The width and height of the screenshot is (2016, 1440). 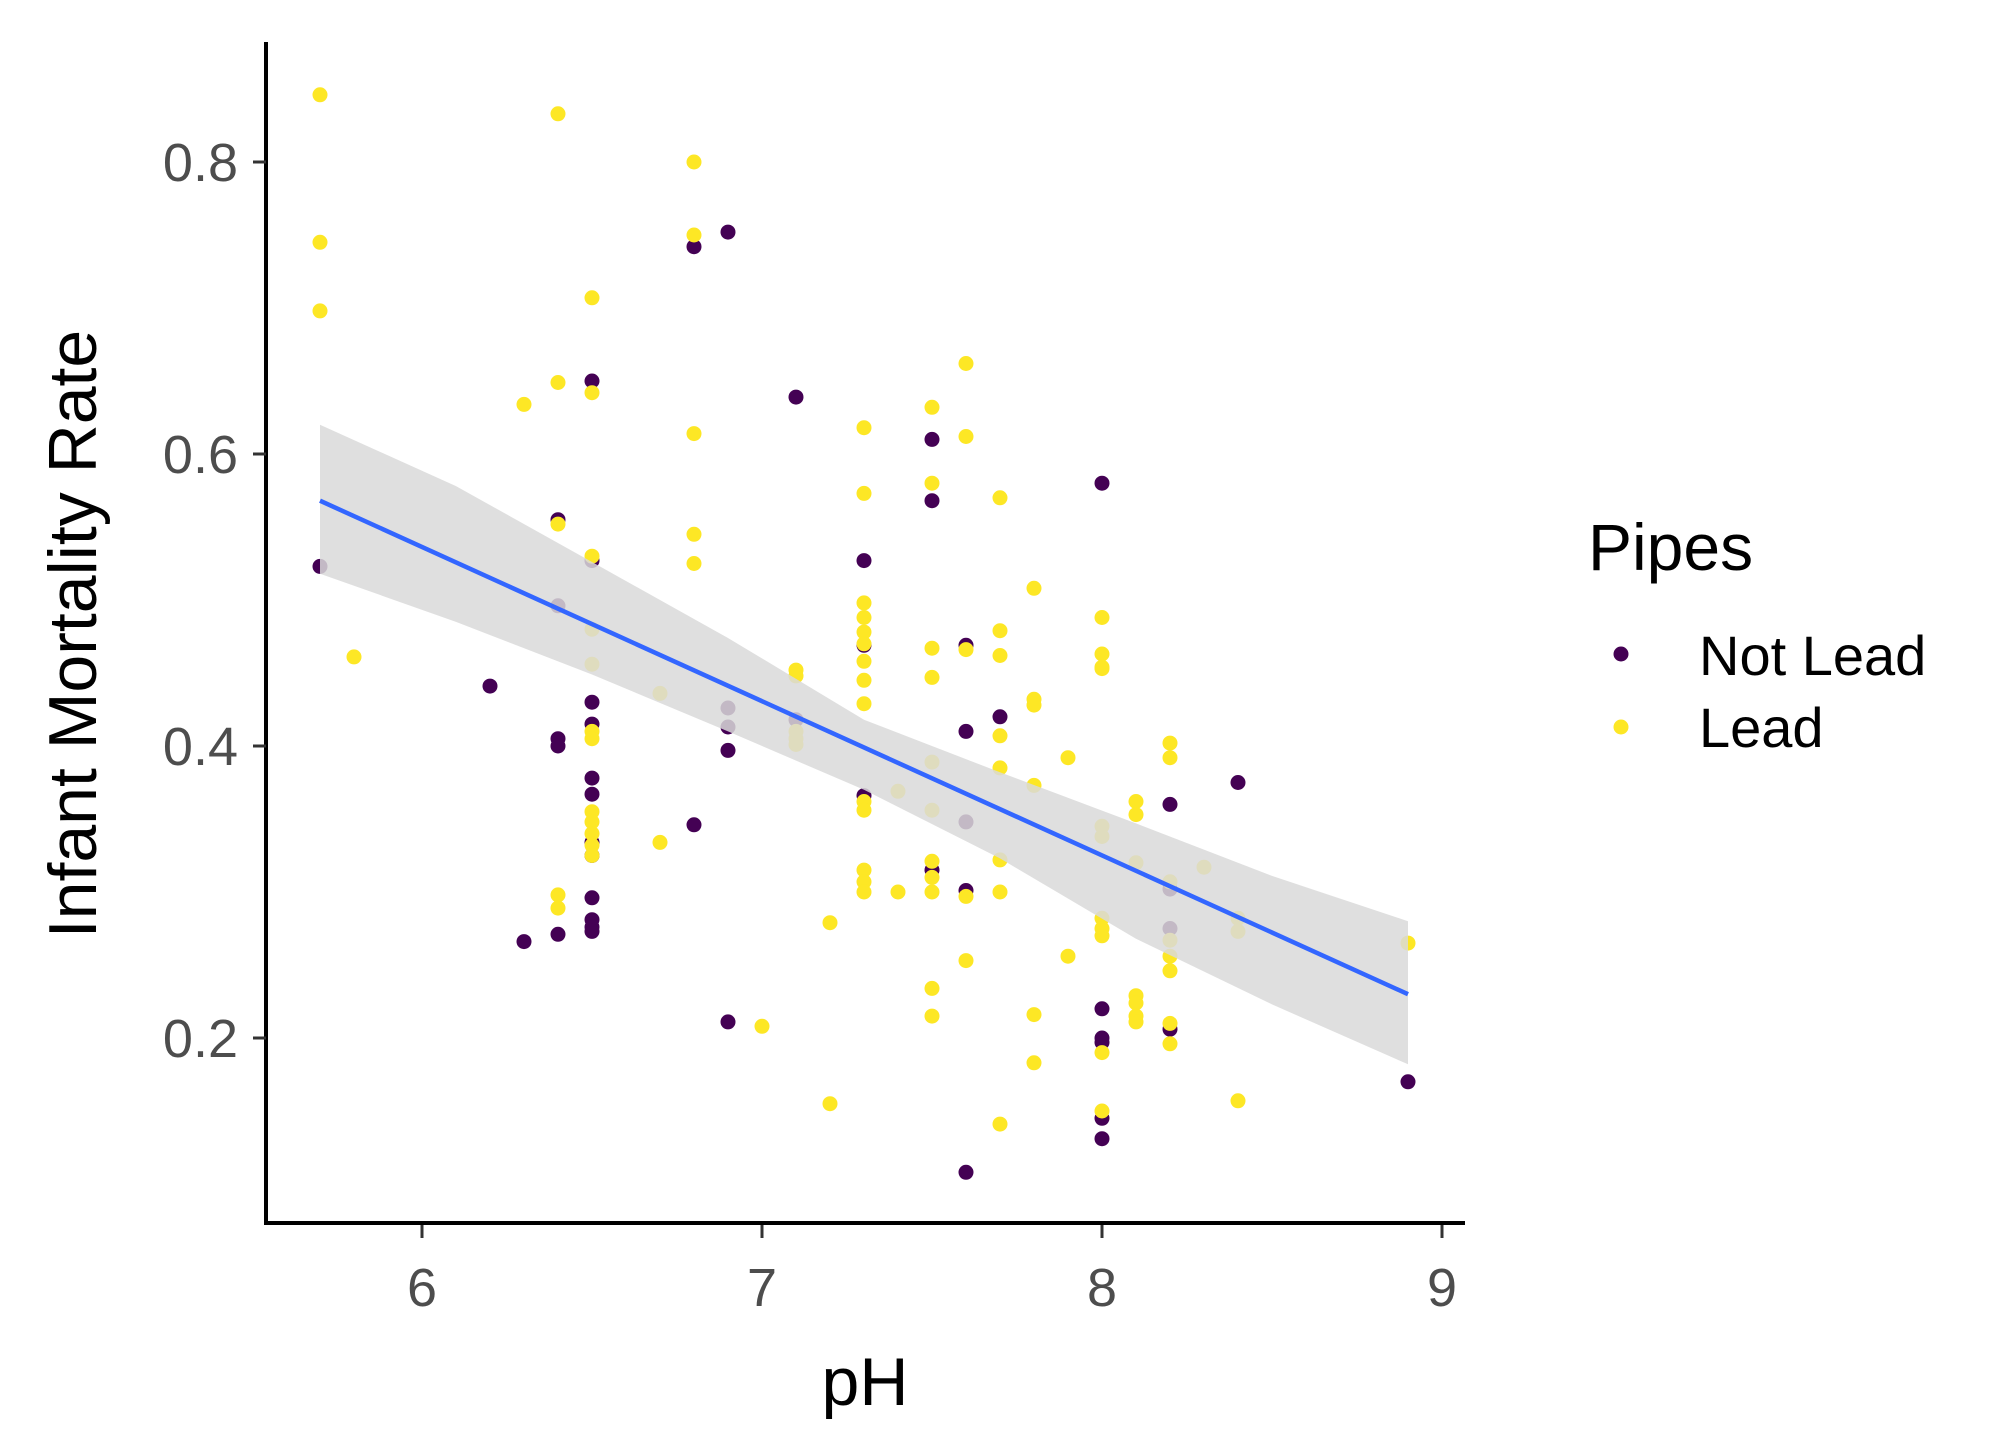 What do you see at coordinates (1621, 727) in the screenshot?
I see `legend-marker-lead` at bounding box center [1621, 727].